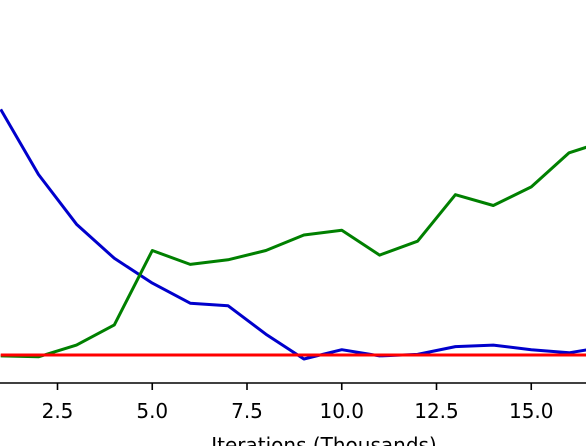 This screenshot has width=586, height=446. Describe the element at coordinates (324, 439) in the screenshot. I see `x-axis-label: Iterations (Thousands)` at that location.